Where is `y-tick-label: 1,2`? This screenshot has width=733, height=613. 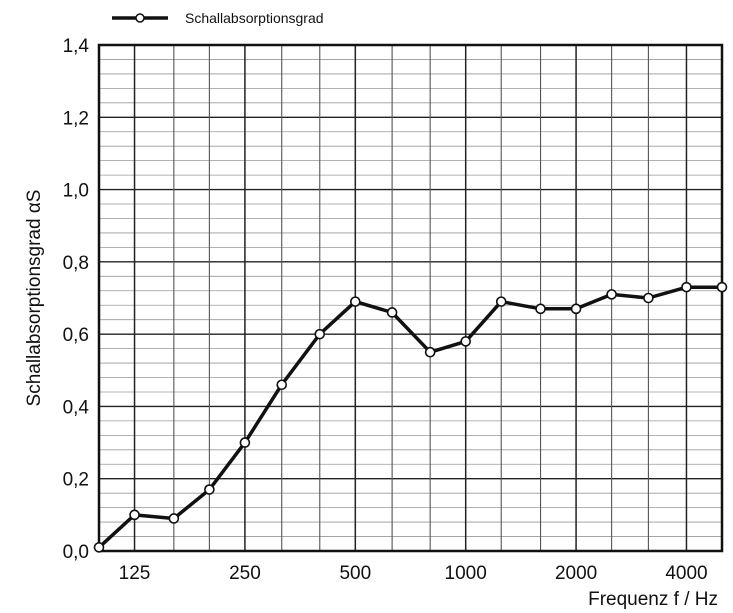
y-tick-label: 1,2 is located at coordinates (76, 118).